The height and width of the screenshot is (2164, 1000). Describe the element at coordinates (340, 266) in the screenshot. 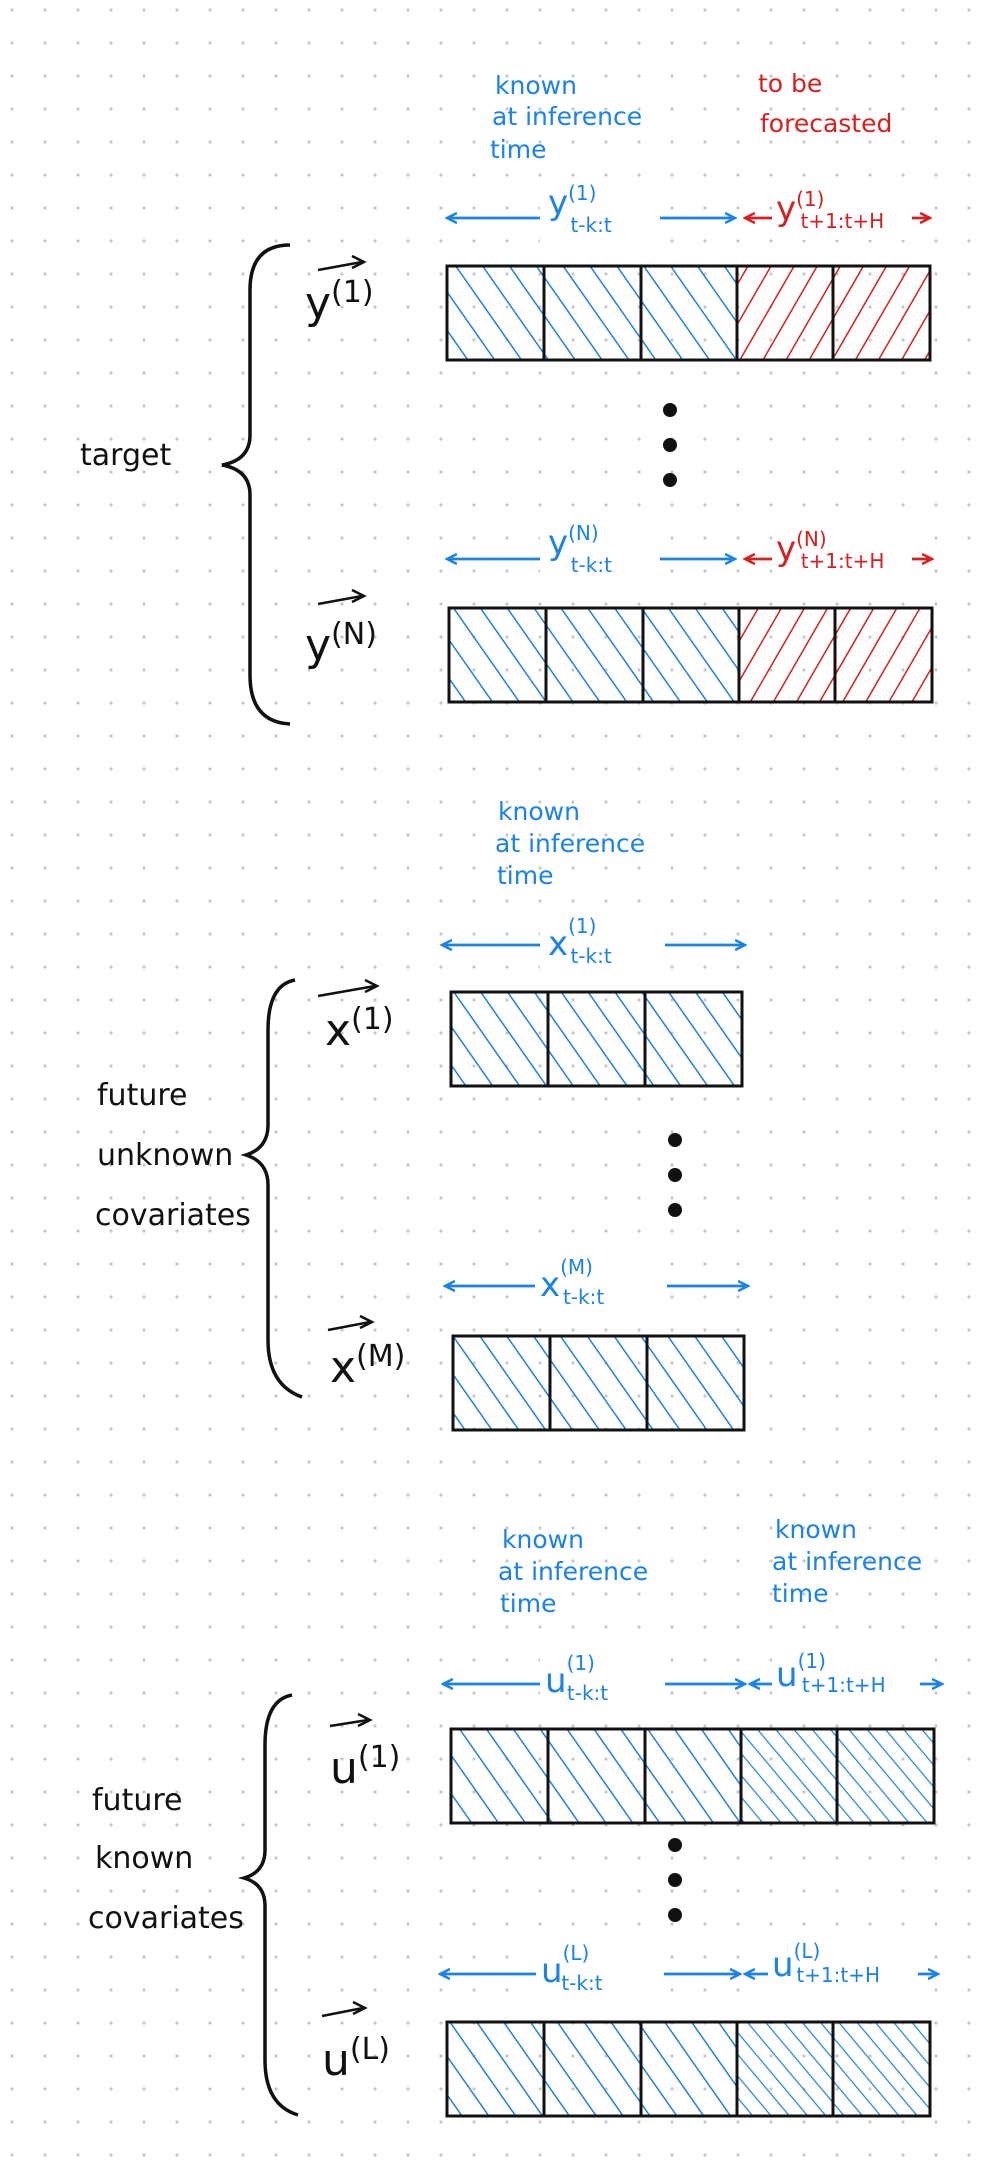

I see `target-series-1-vector-arrow` at that location.